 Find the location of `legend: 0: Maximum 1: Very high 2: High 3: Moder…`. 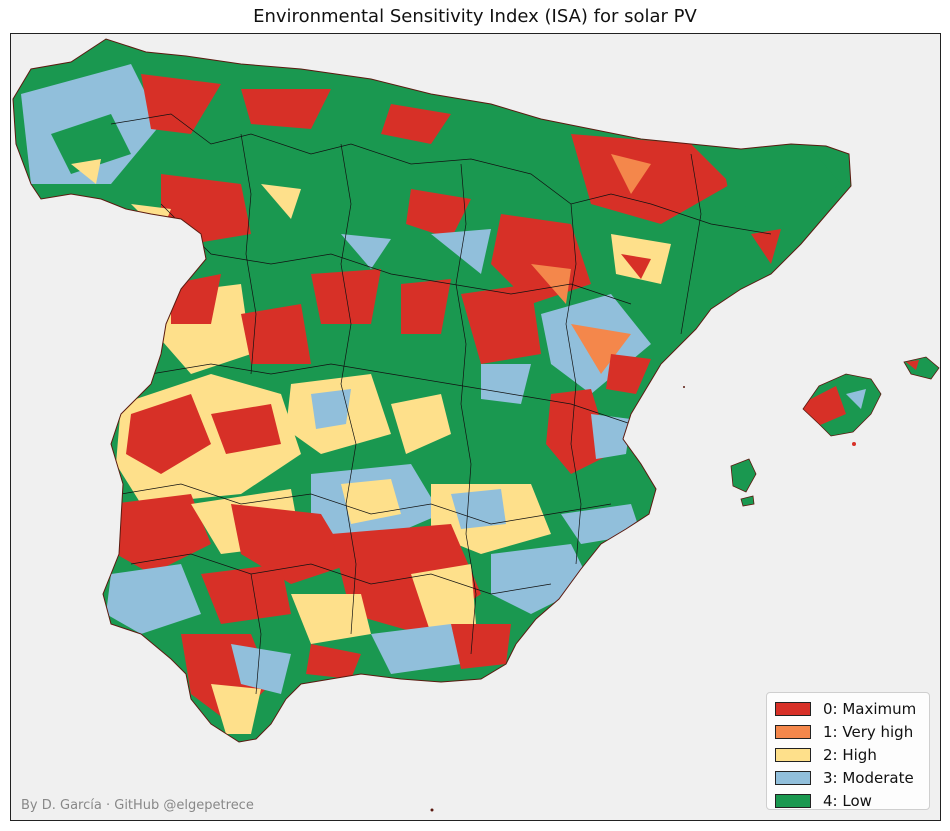

legend: 0: Maximum 1: Very high 2: High 3: Moder… is located at coordinates (848, 751).